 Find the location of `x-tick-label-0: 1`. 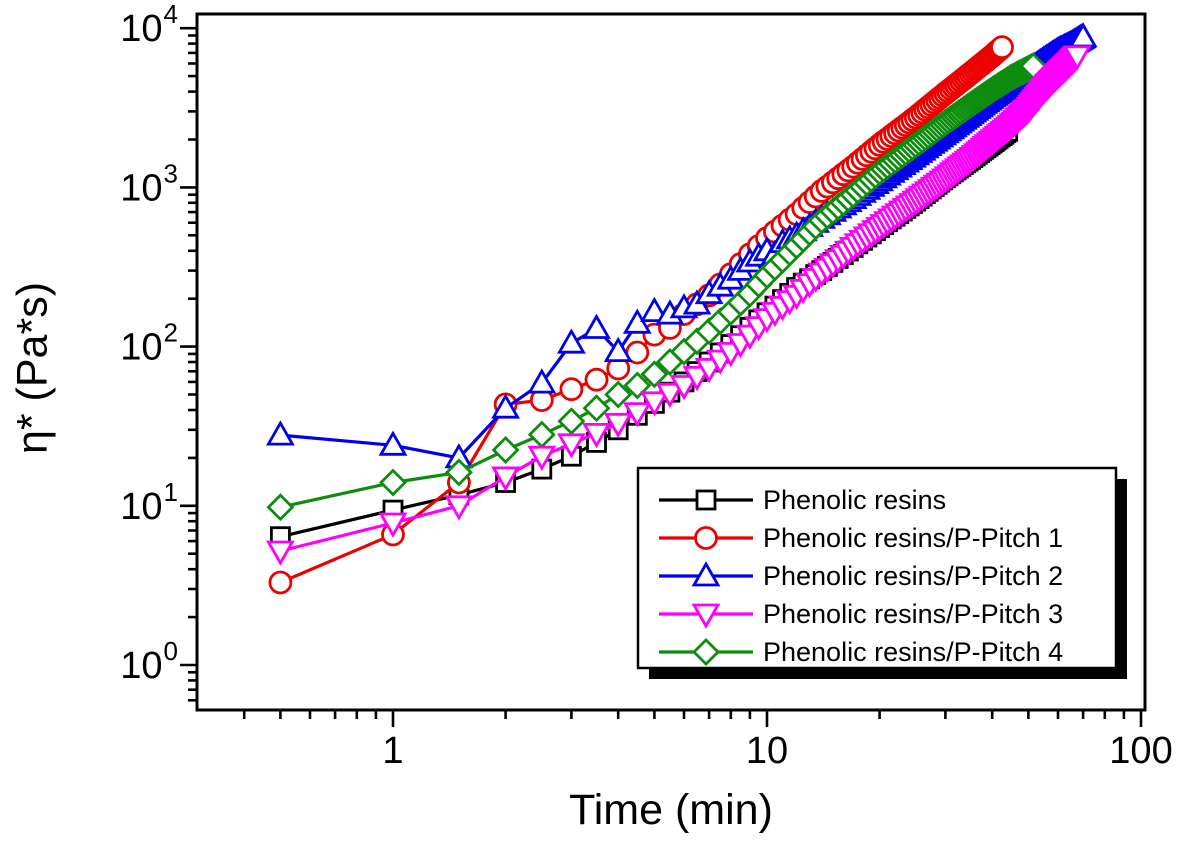

x-tick-label-0: 1 is located at coordinates (392, 751).